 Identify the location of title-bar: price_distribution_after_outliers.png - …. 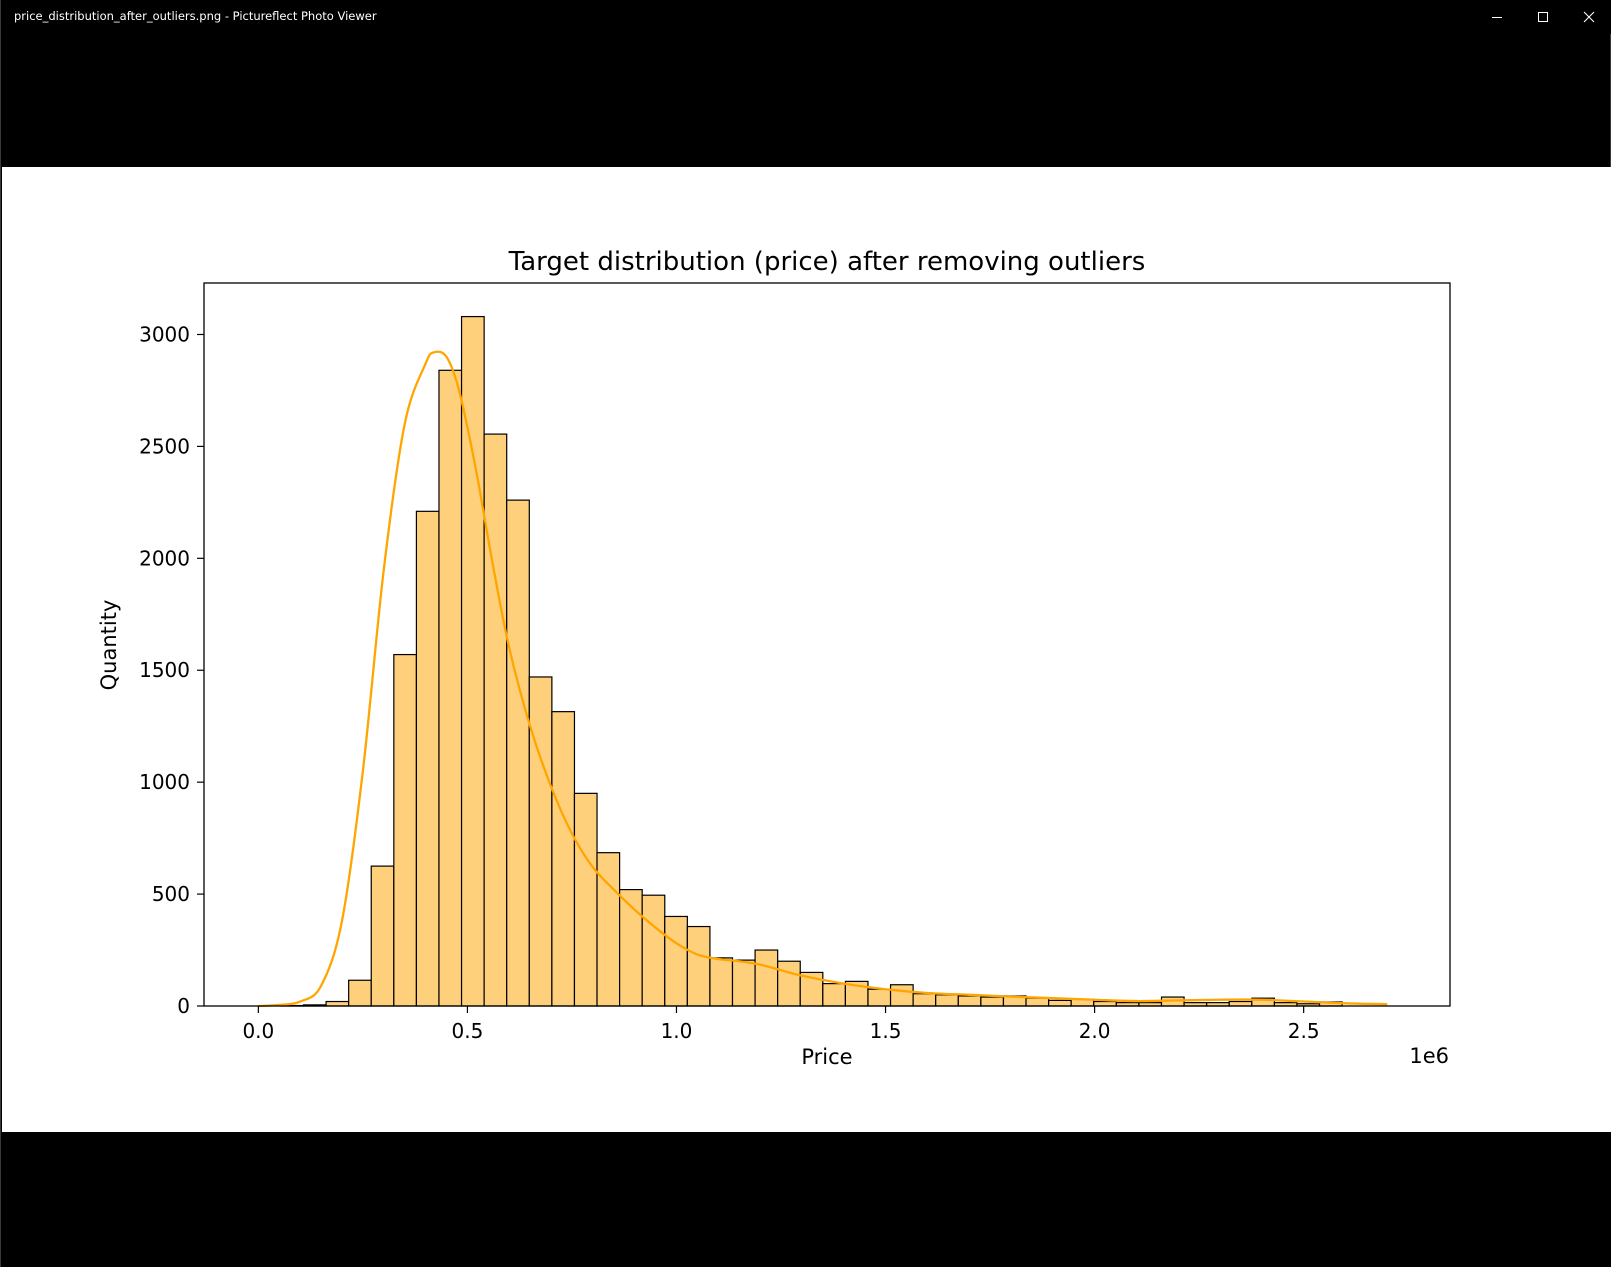
(806, 17).